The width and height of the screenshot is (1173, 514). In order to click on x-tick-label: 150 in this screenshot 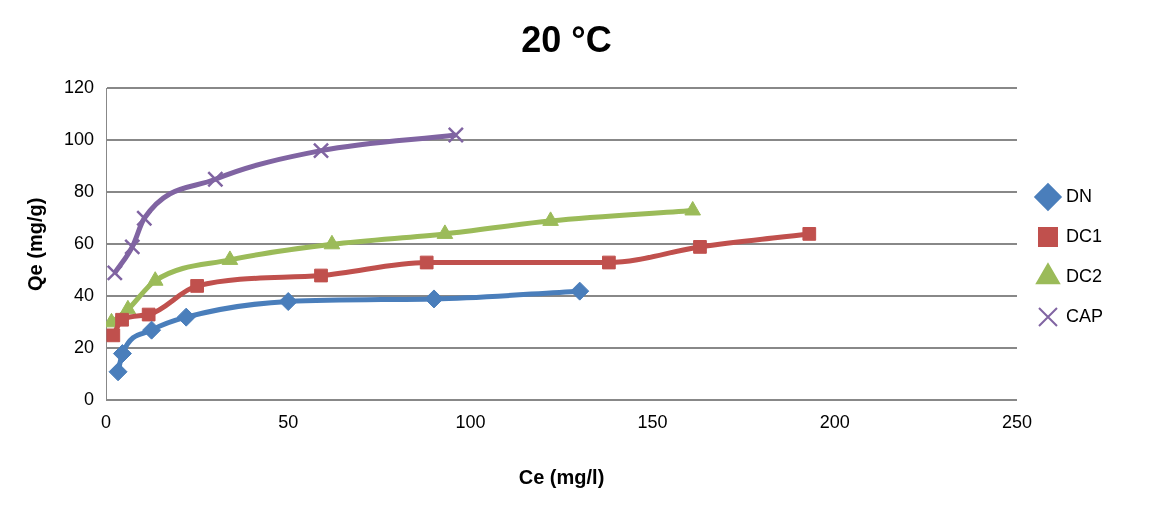, I will do `click(652, 422)`.